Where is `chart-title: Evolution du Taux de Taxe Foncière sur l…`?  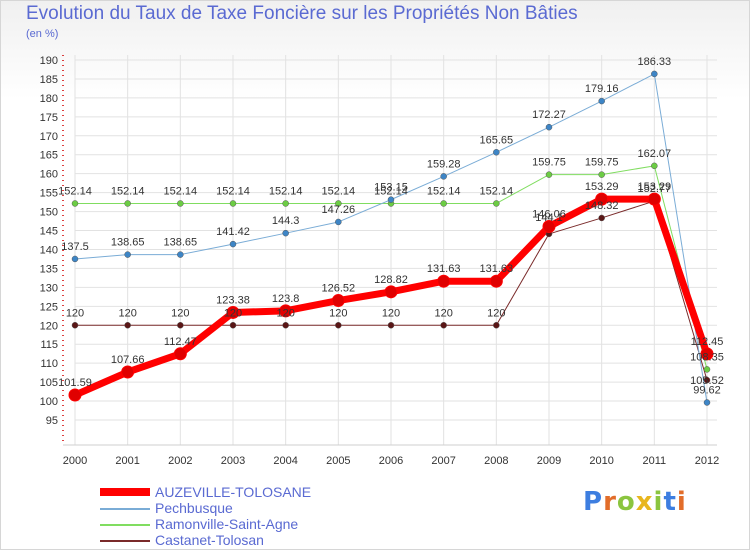
chart-title: Evolution du Taux de Taxe Foncière sur l… is located at coordinates (302, 13).